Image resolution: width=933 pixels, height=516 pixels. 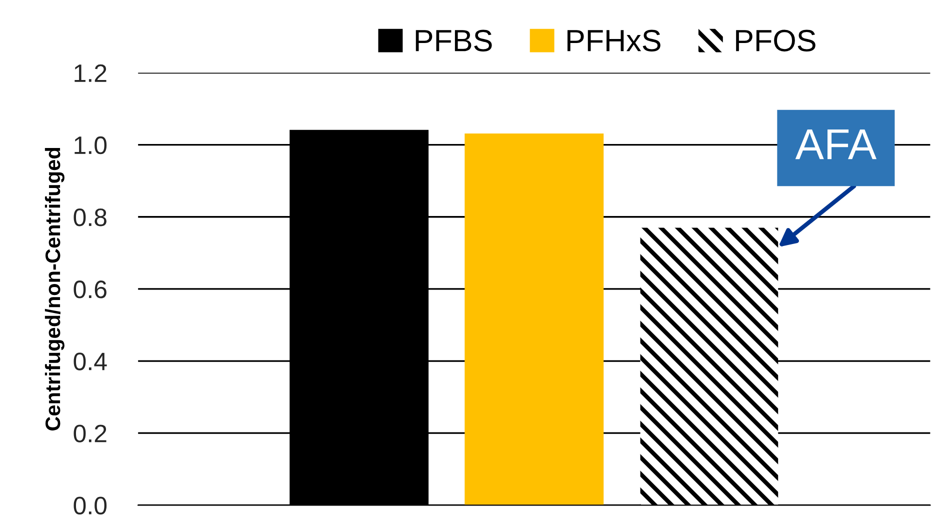 What do you see at coordinates (90, 217) in the screenshot?
I see `y-tick-label: 0.8` at bounding box center [90, 217].